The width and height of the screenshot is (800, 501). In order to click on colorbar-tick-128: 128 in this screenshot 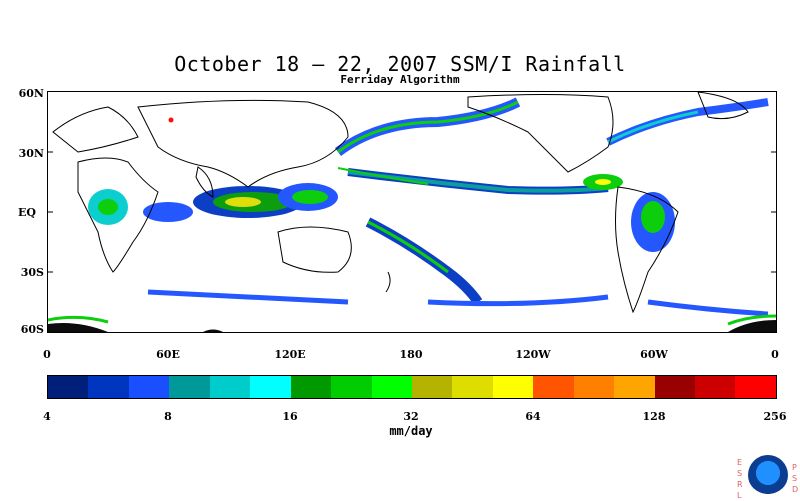, I will do `click(654, 416)`.